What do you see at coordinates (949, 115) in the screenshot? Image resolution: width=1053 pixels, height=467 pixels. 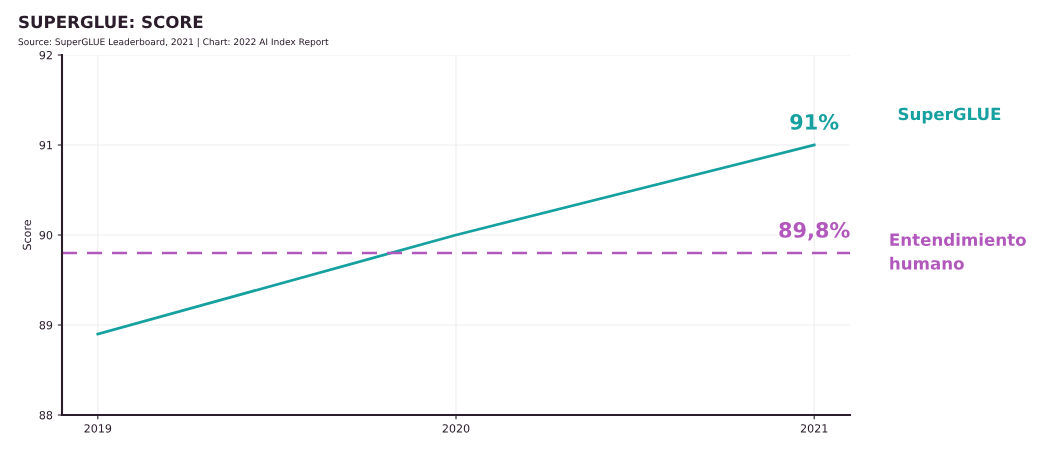 I see `text: SuperGLUE` at bounding box center [949, 115].